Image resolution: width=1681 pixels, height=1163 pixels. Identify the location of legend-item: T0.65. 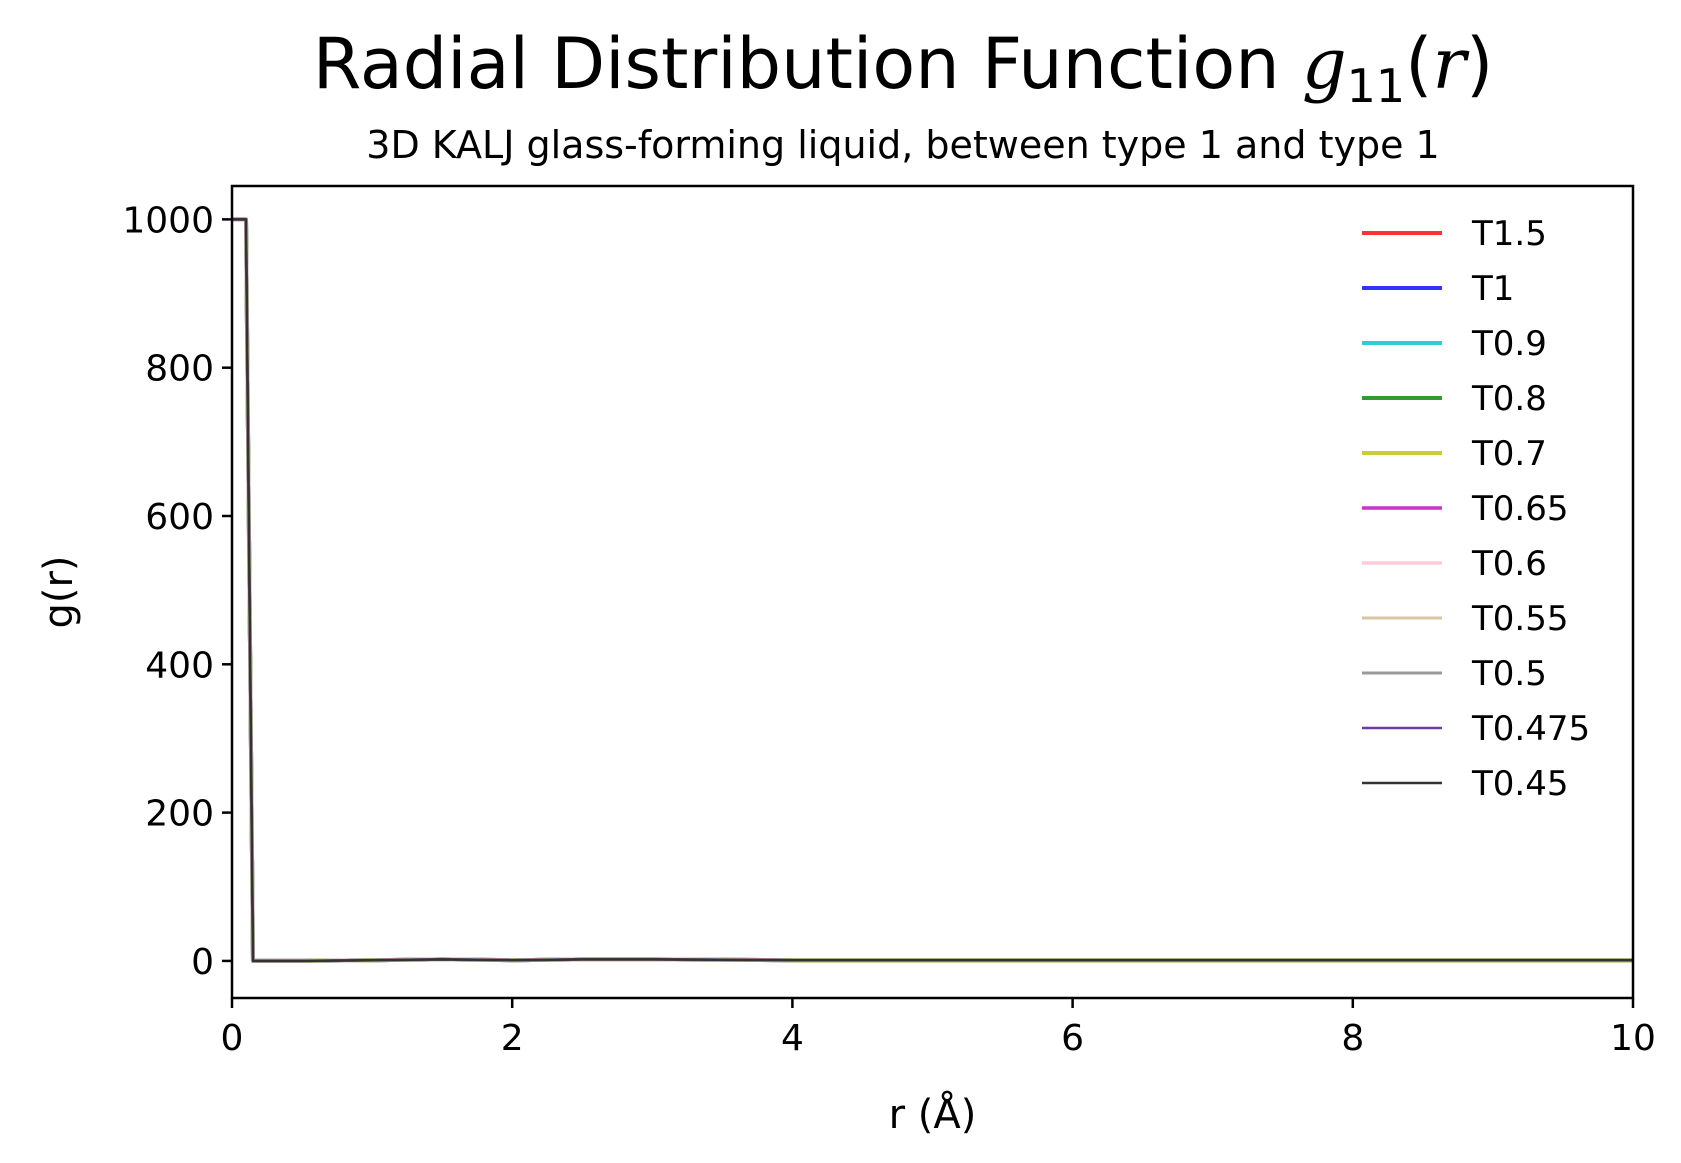
(1465, 509).